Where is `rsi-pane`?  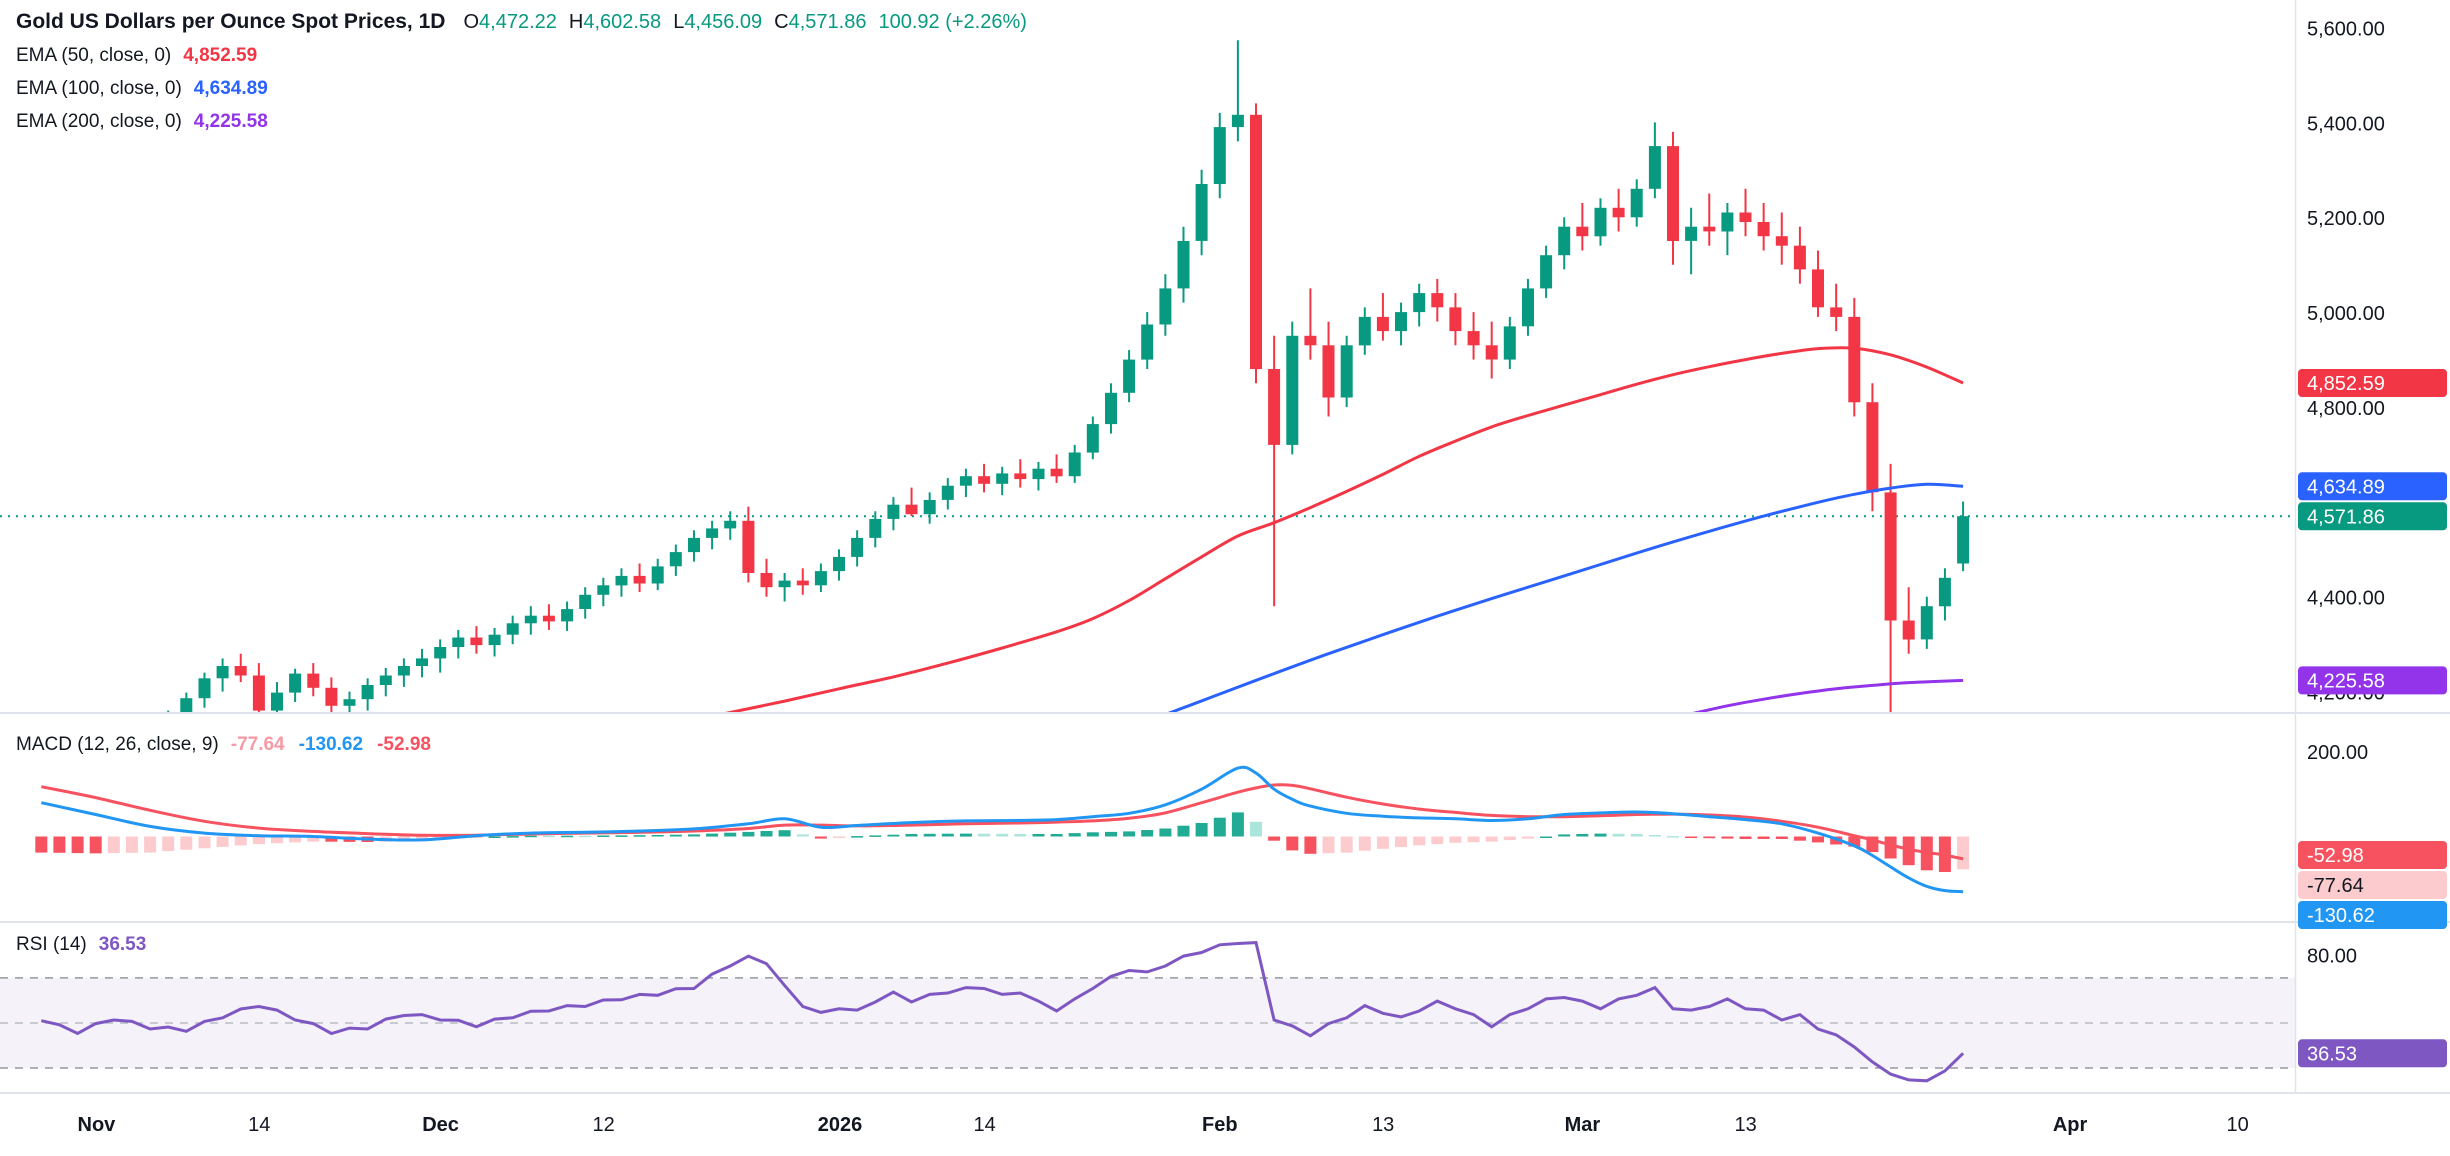 rsi-pane is located at coordinates (1147, 1012).